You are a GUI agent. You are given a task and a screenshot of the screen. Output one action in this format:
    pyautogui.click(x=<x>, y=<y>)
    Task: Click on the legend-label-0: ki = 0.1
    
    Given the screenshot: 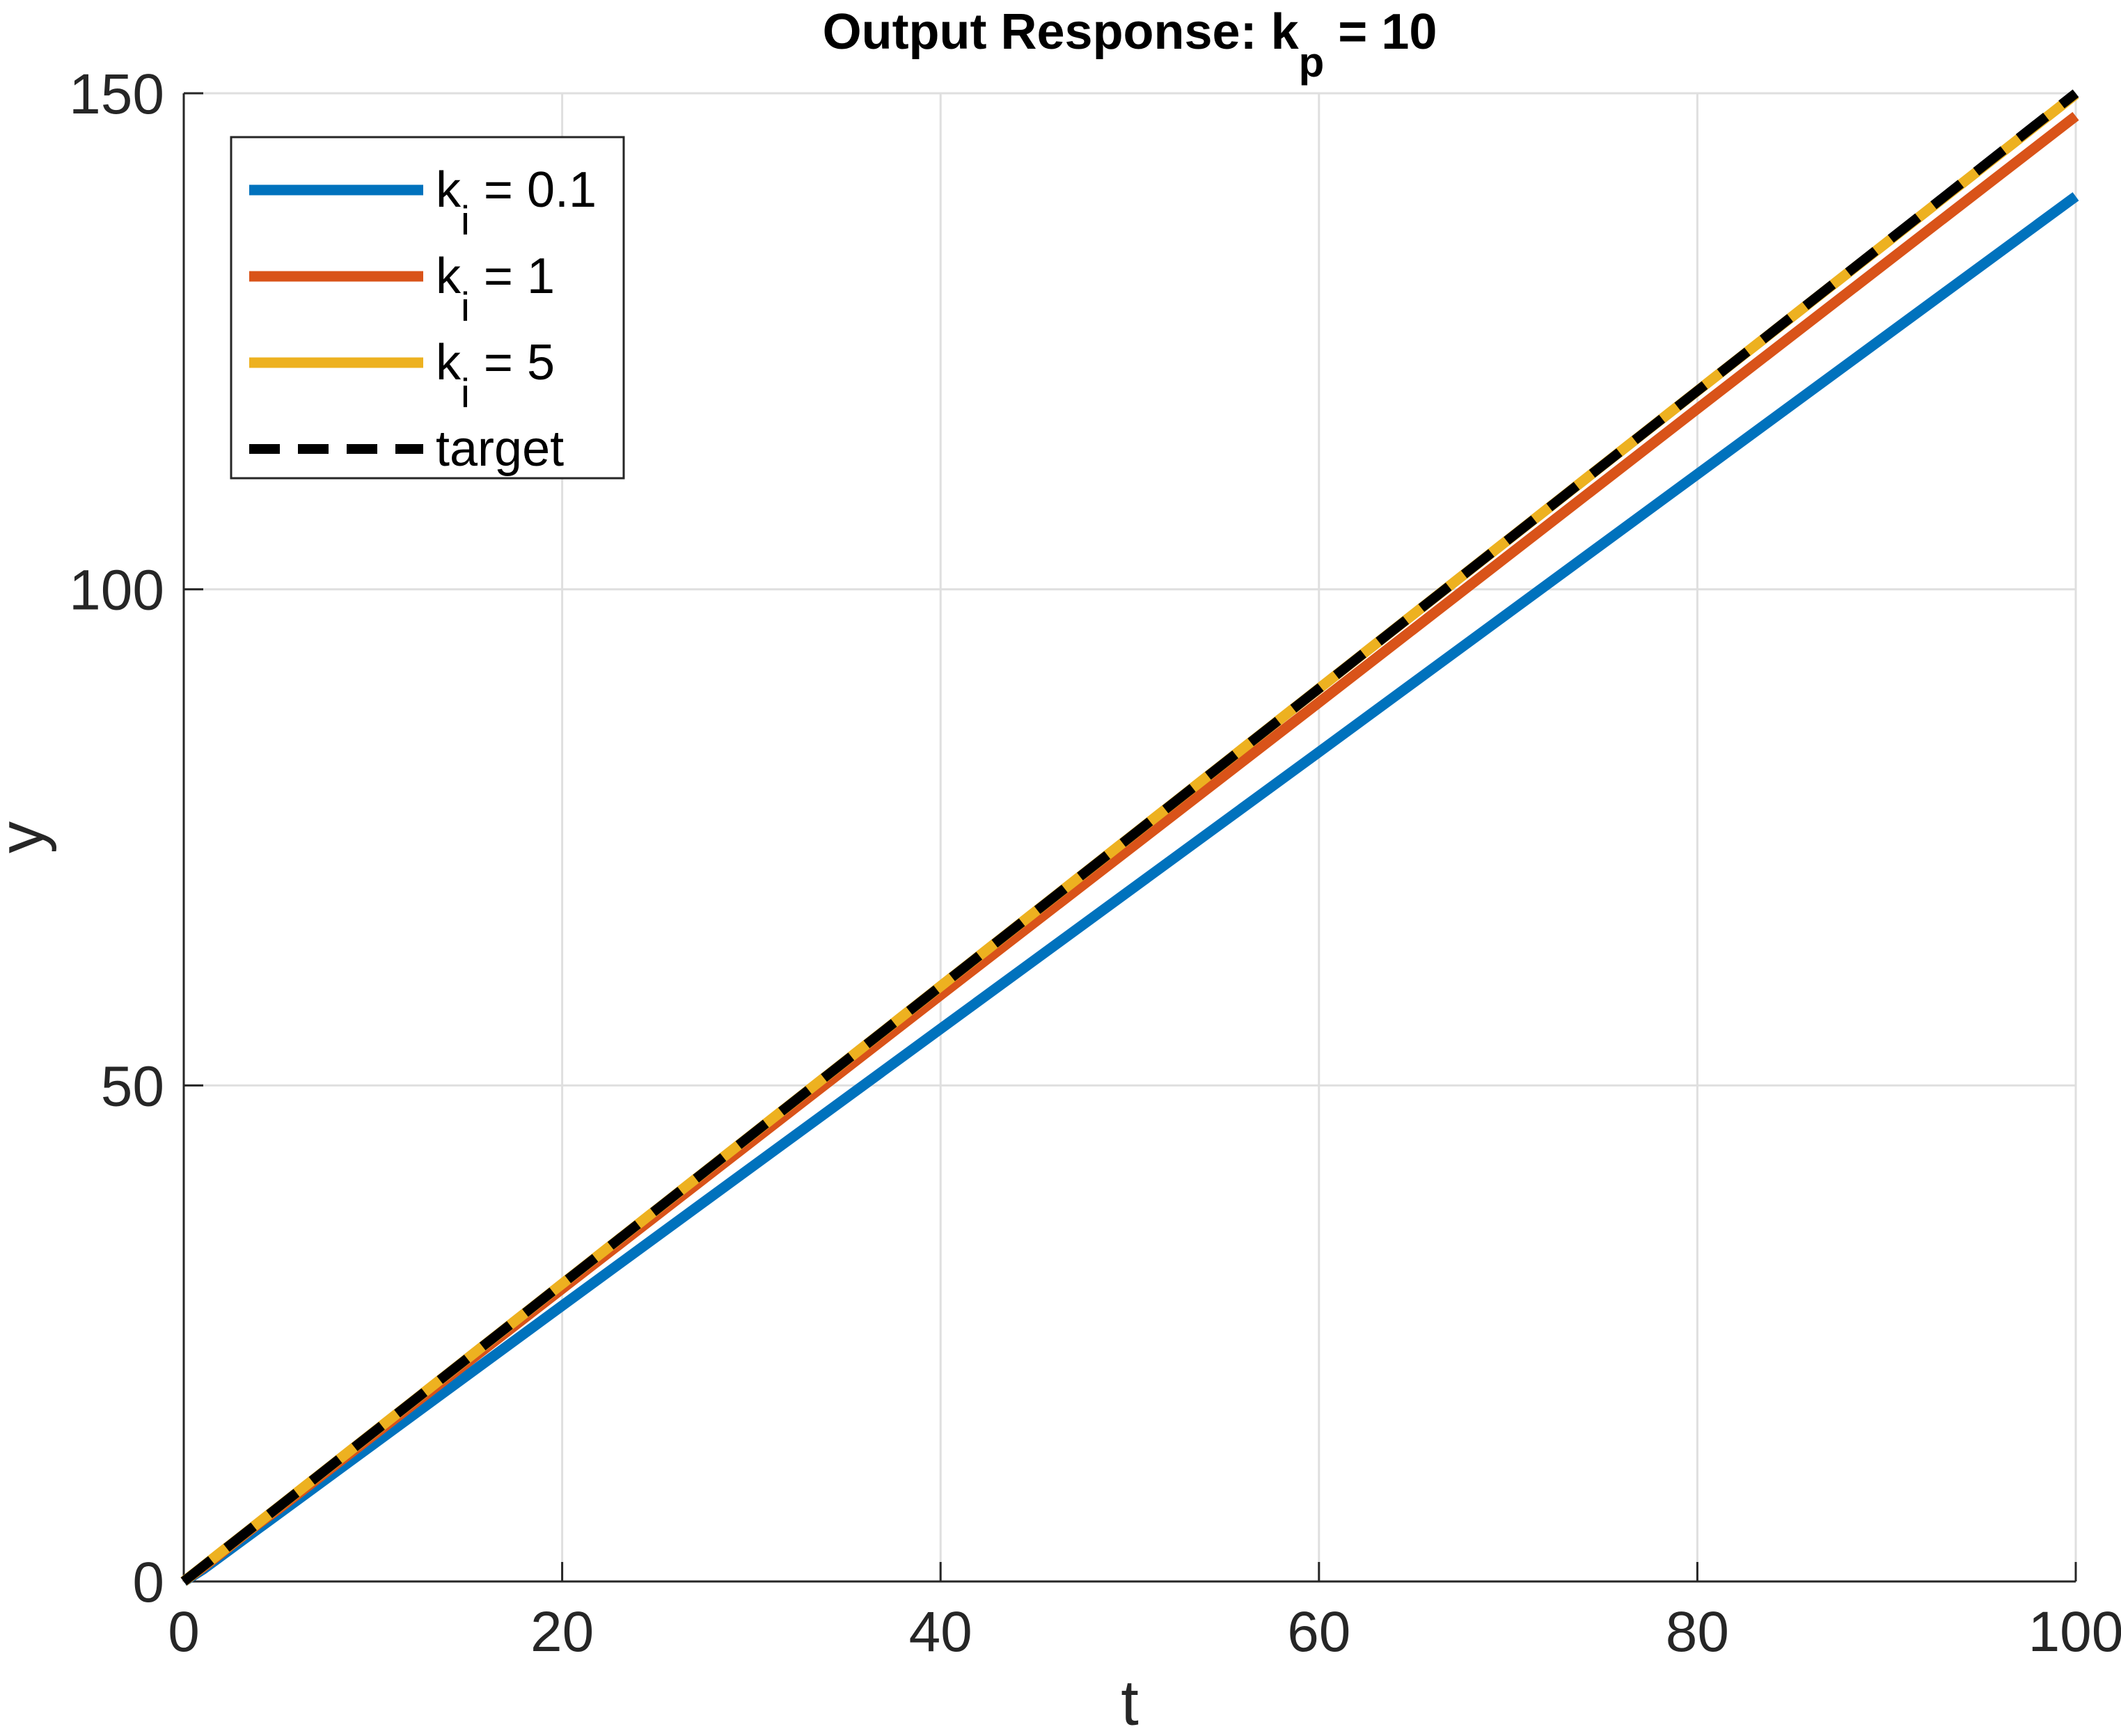 What is the action you would take?
    pyautogui.click(x=517, y=203)
    